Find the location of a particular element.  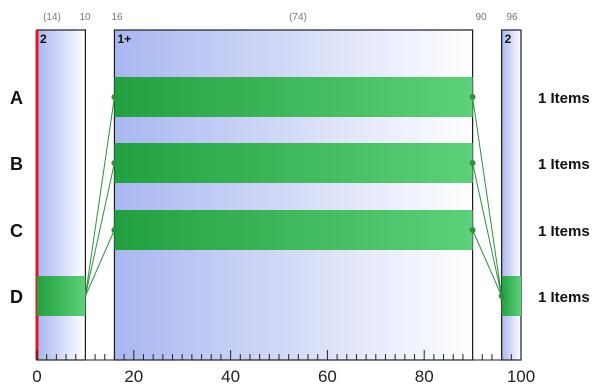

top-label-3: (74) is located at coordinates (298, 17).